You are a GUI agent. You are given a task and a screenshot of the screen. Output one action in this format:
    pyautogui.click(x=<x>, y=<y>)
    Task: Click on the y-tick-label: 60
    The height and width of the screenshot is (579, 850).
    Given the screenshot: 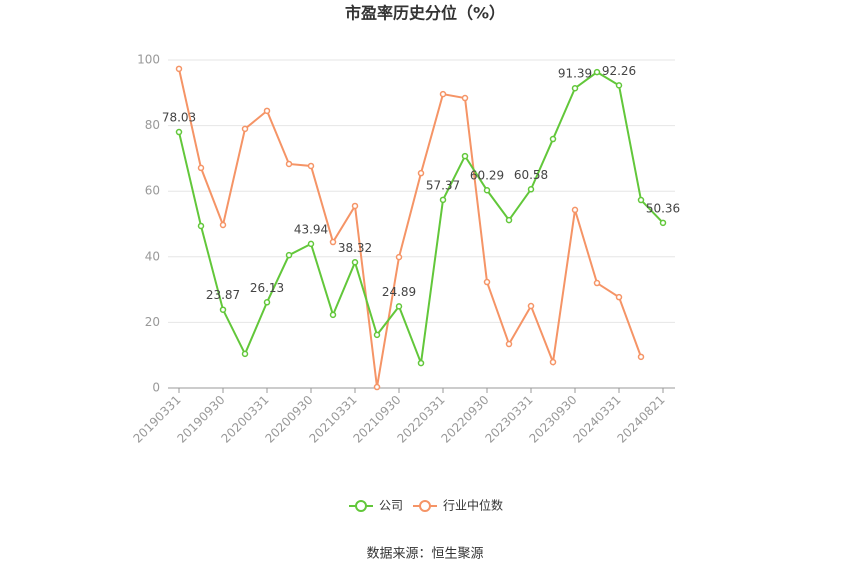 What is the action you would take?
    pyautogui.click(x=152, y=191)
    